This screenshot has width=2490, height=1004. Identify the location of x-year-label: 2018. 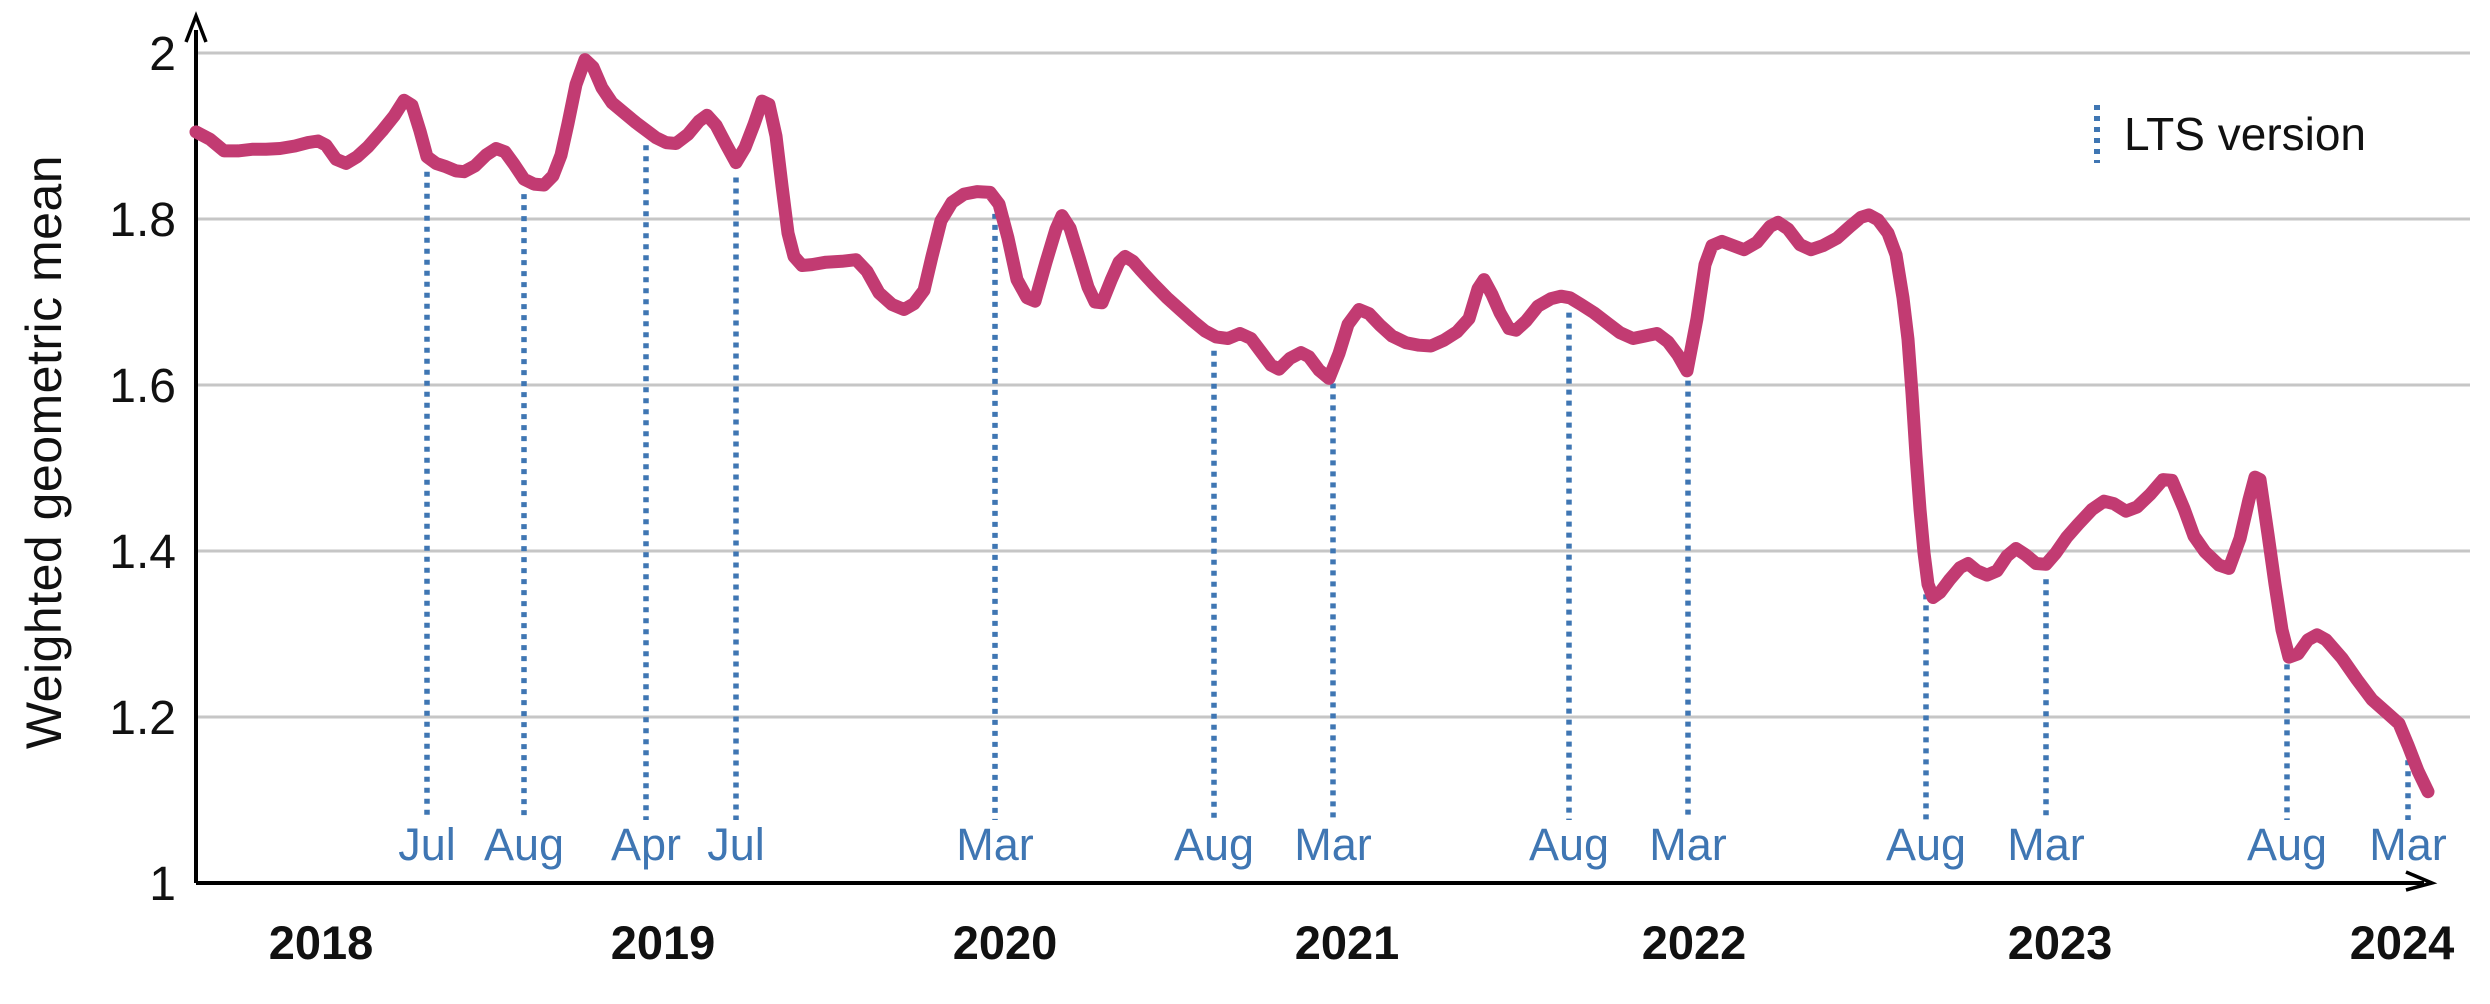
(321, 942).